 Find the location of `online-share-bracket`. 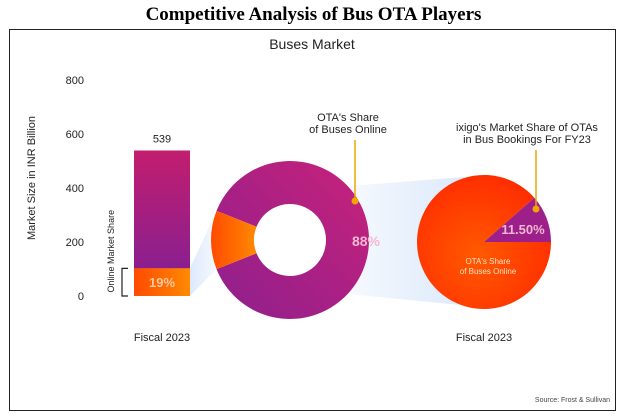

online-share-bracket is located at coordinates (124, 282).